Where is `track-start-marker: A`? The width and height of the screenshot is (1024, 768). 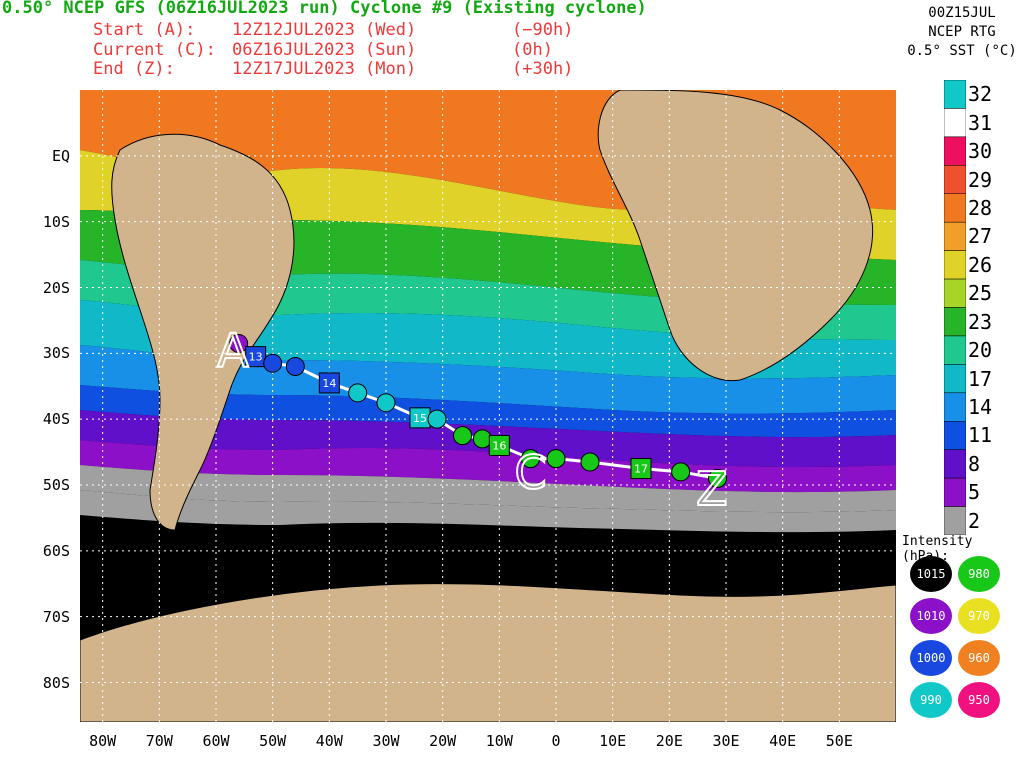
track-start-marker: A is located at coordinates (233, 351).